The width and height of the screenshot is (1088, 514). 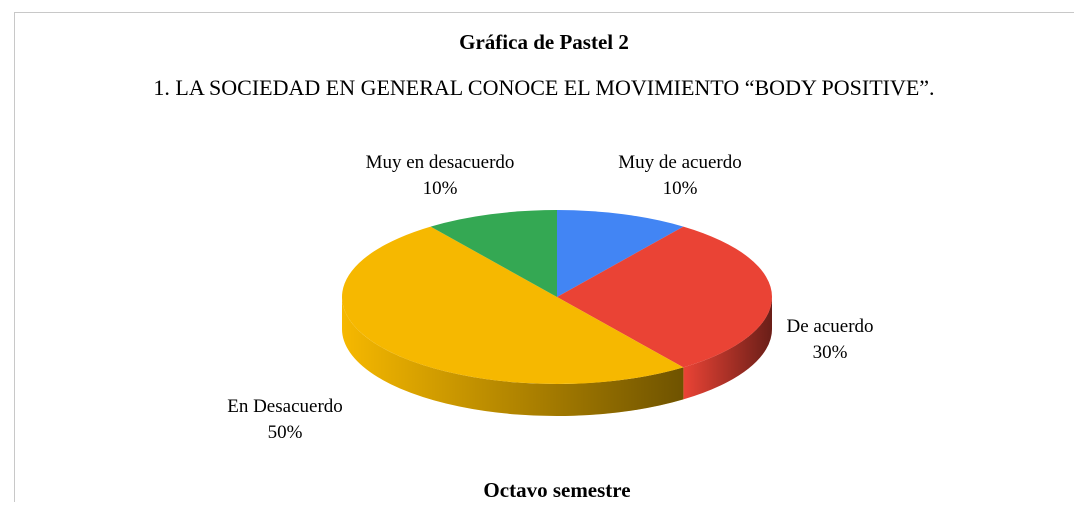 What do you see at coordinates (544, 42) in the screenshot?
I see `chart-title: Gráfica de Pastel 2` at bounding box center [544, 42].